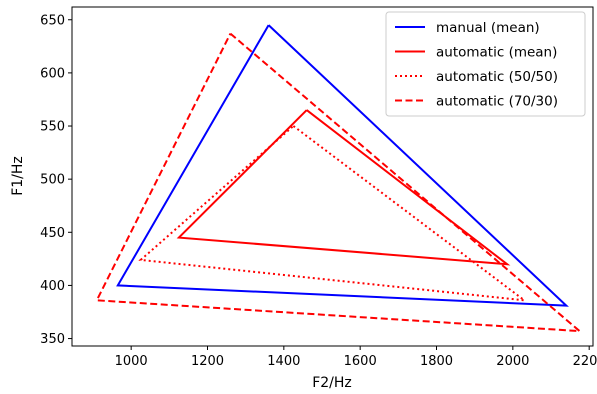 This screenshot has height=394, width=597. What do you see at coordinates (496, 53) in the screenshot?
I see `legend-label-automatic-mean: automatic (mean)` at bounding box center [496, 53].